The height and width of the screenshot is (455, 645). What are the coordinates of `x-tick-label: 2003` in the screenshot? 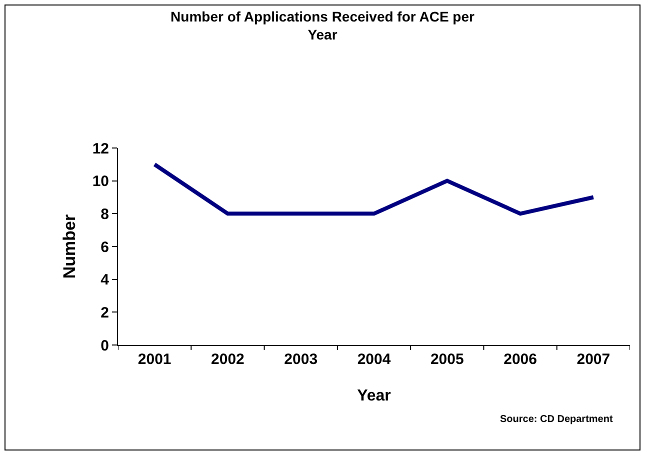 It's located at (301, 359).